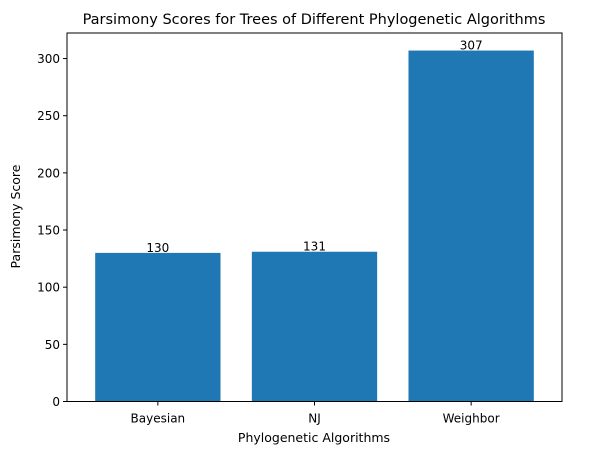  I want to click on bar-nj, so click(314, 326).